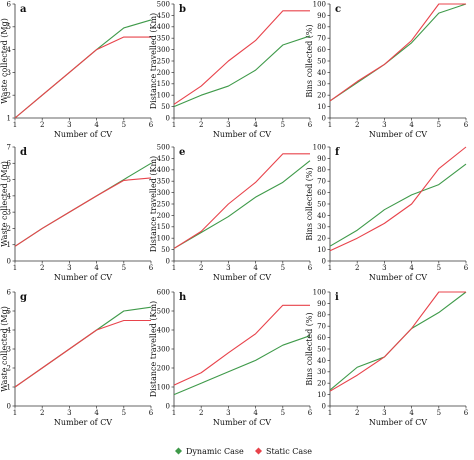  I want to click on y-tick-label: 1, so click(9, 245).